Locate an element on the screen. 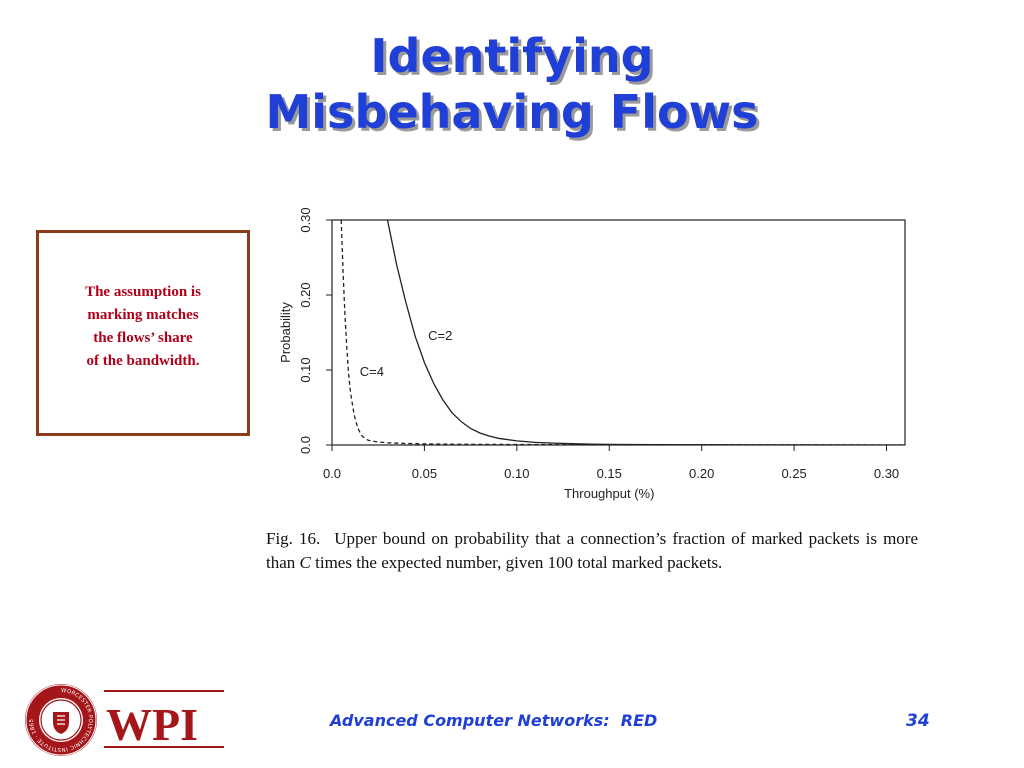  slide-title-line: Misbehaving Flows is located at coordinates (512, 112).